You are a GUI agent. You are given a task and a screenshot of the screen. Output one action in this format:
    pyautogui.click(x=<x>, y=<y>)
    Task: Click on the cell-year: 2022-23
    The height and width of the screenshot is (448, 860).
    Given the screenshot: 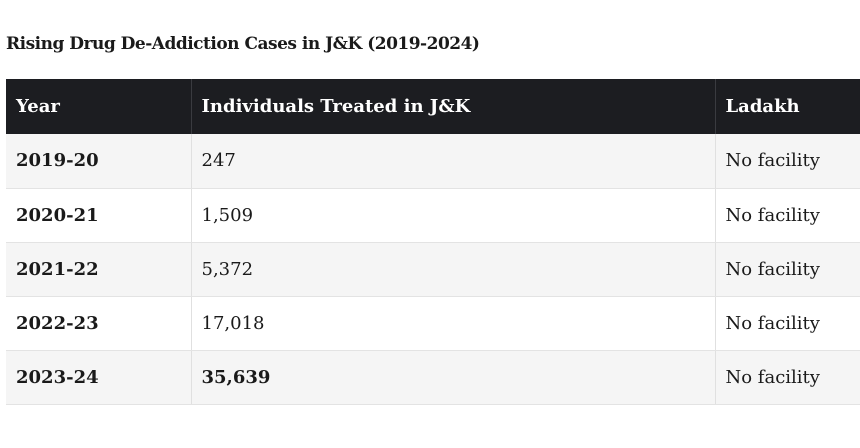 What is the action you would take?
    pyautogui.click(x=99, y=323)
    